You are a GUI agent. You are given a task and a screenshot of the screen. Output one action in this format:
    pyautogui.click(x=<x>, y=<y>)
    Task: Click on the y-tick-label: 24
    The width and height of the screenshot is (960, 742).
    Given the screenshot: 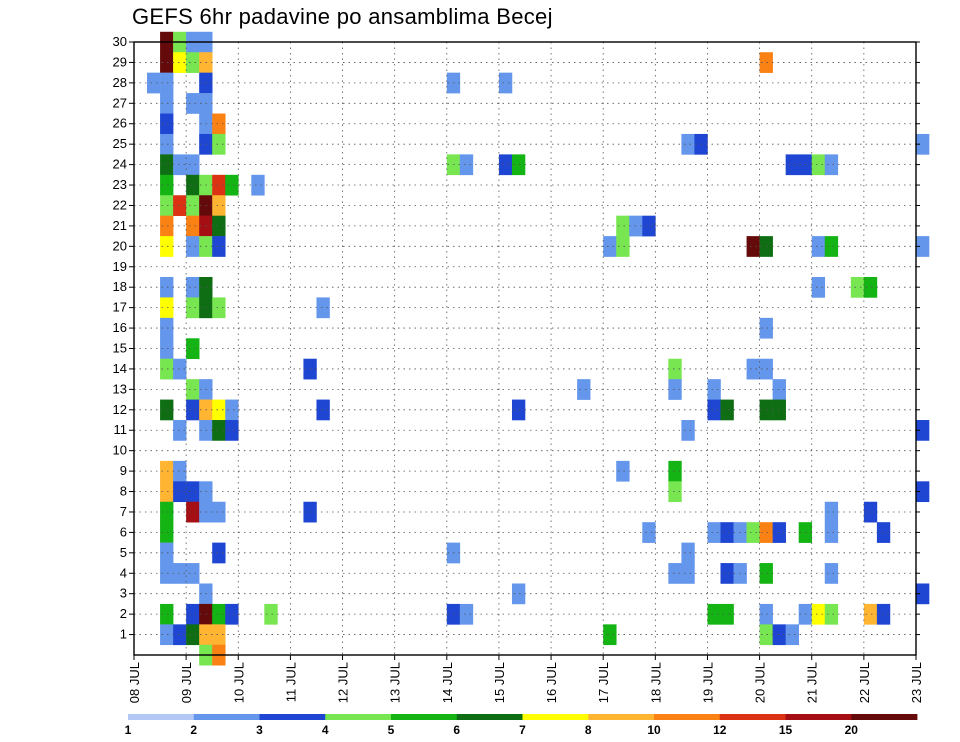 What is the action you would take?
    pyautogui.click(x=120, y=164)
    